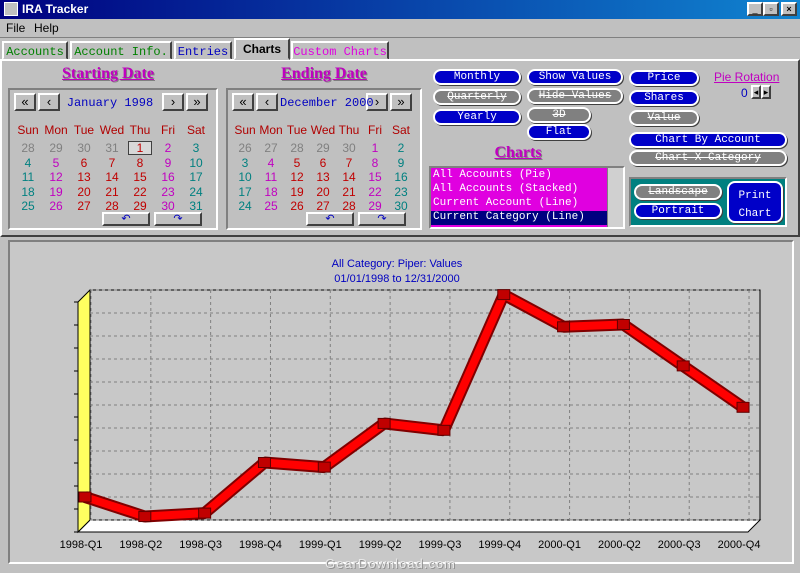 This screenshot has height=573, width=800. I want to click on tab: Charts, so click(262, 49).